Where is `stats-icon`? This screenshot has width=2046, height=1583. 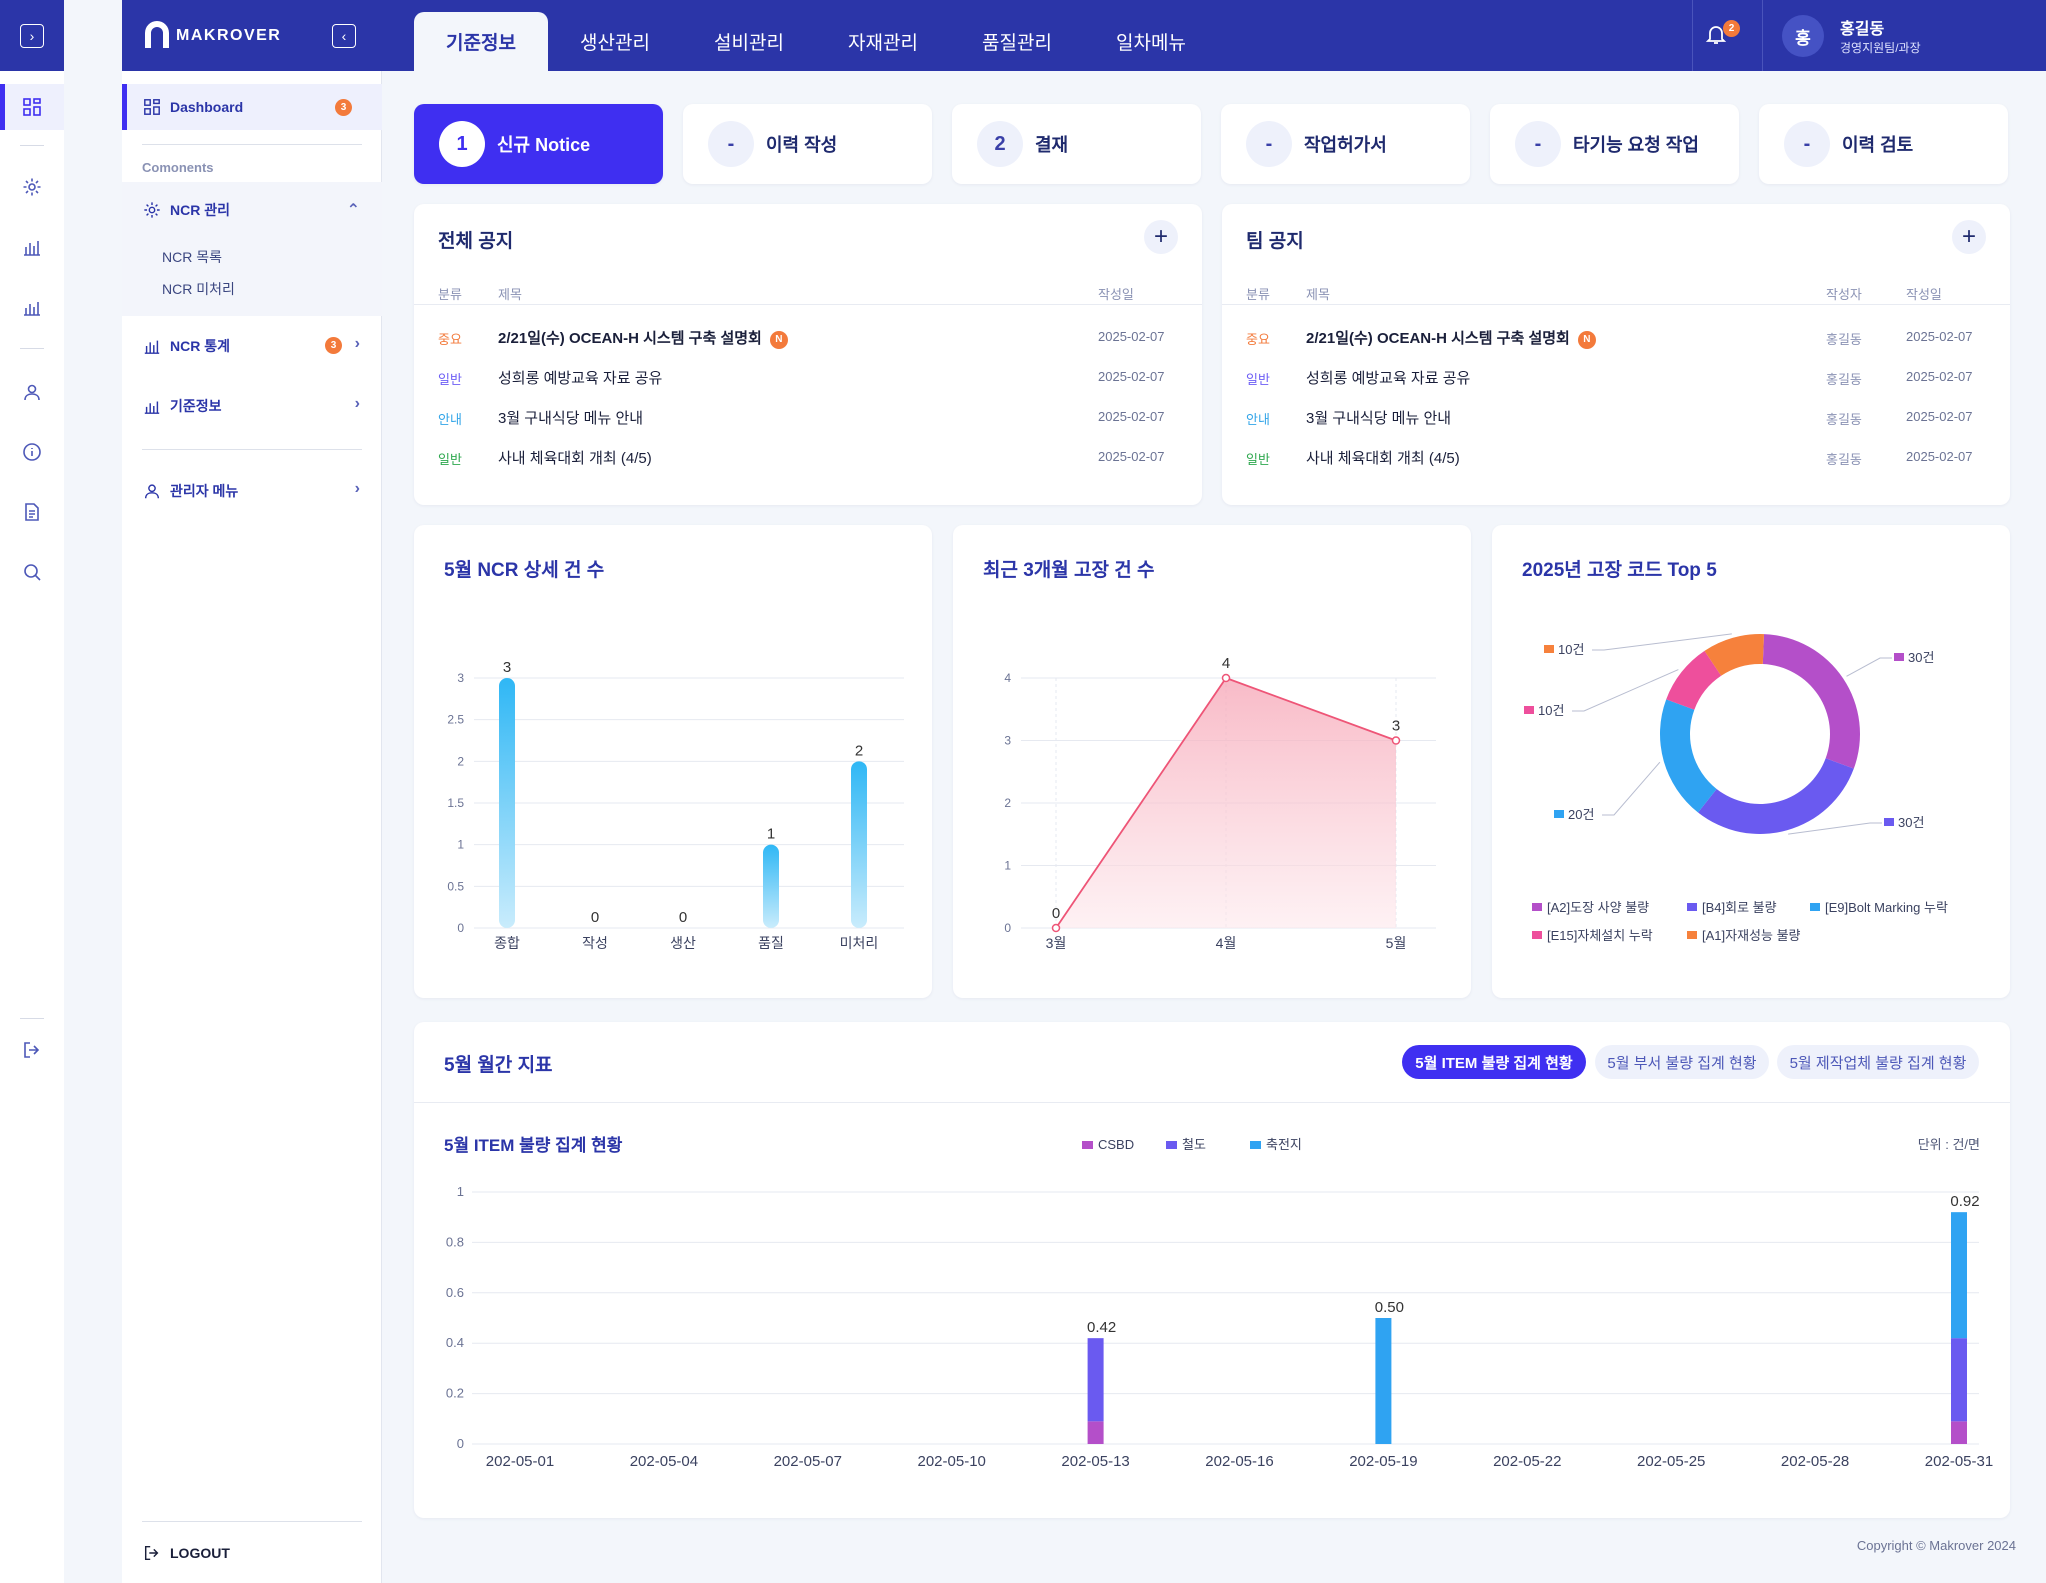
stats-icon is located at coordinates (32, 307).